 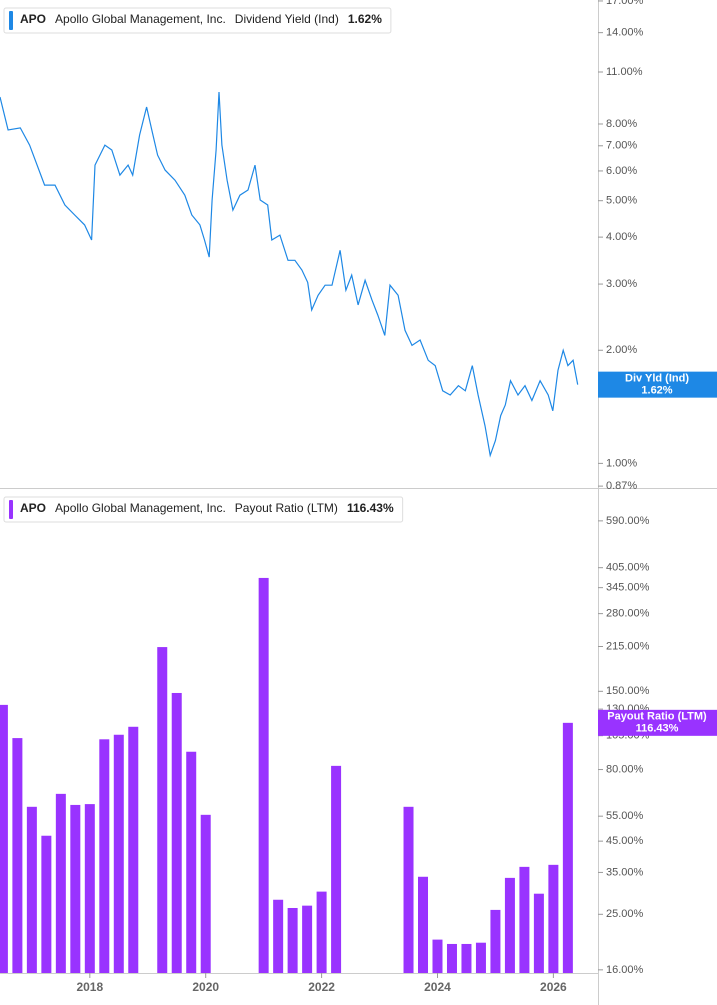 I want to click on badge-value: 1.62%, so click(x=656, y=391).